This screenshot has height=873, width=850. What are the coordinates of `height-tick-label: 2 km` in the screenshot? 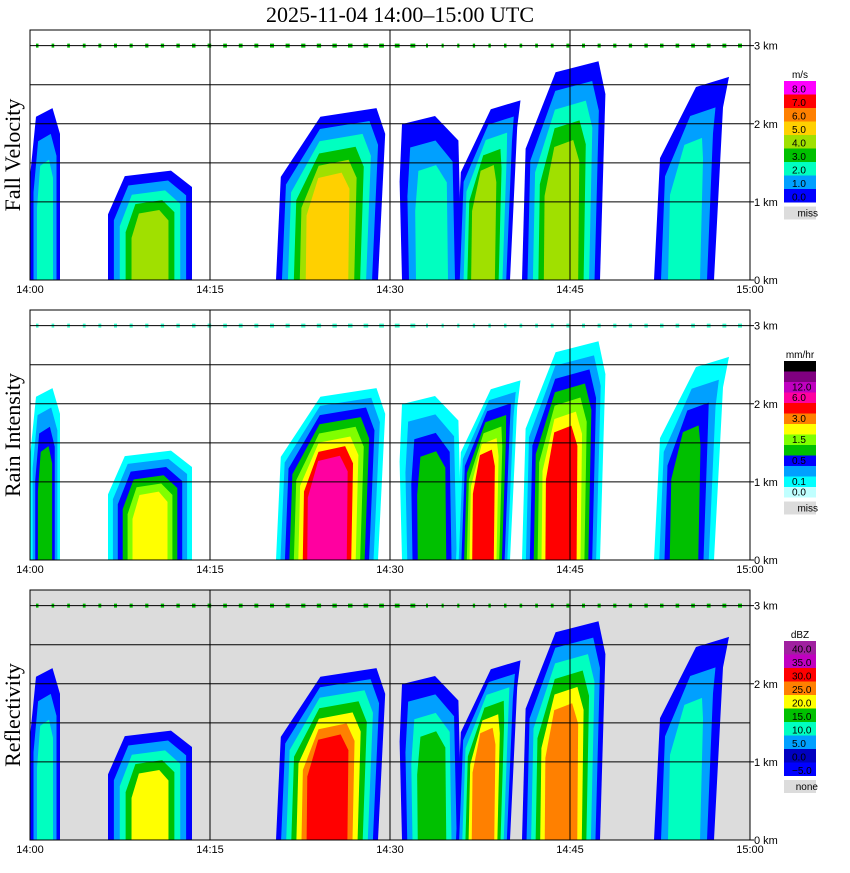 It's located at (766, 405).